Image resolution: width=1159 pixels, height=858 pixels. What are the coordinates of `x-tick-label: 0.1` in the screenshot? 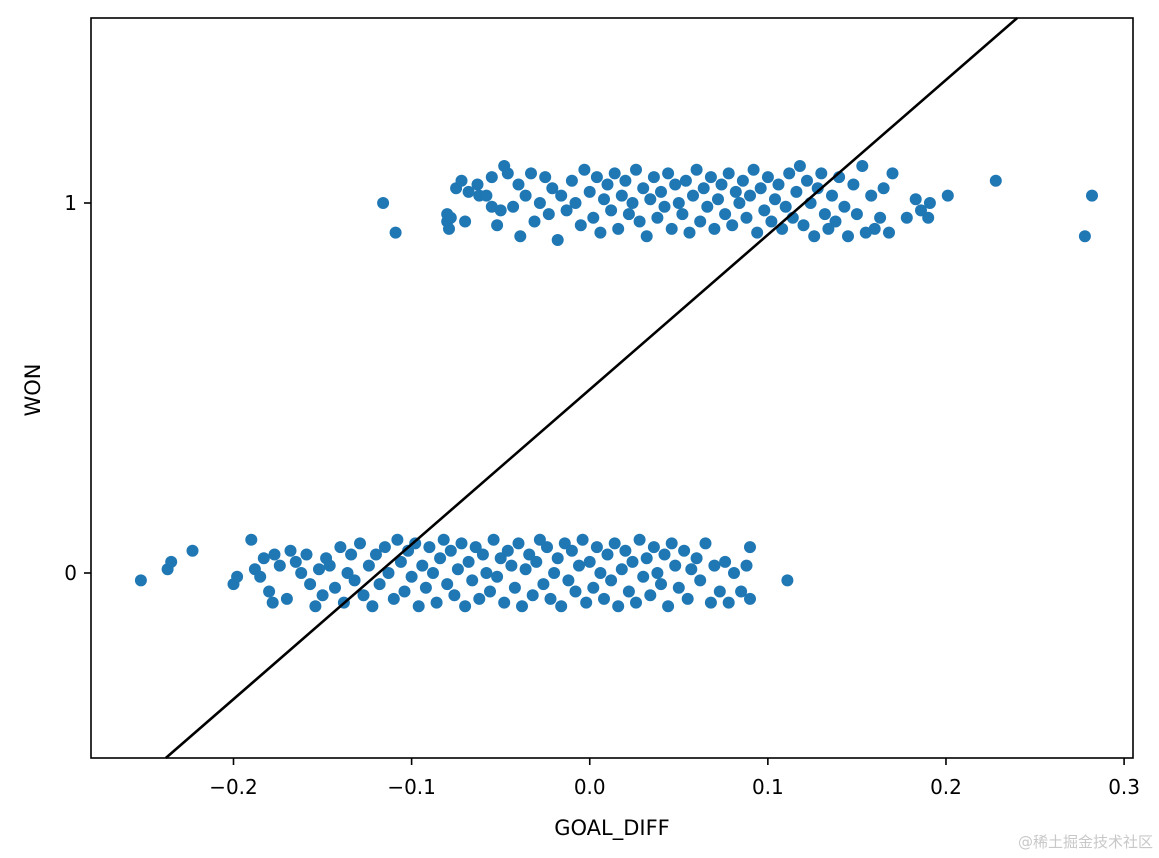 It's located at (768, 787).